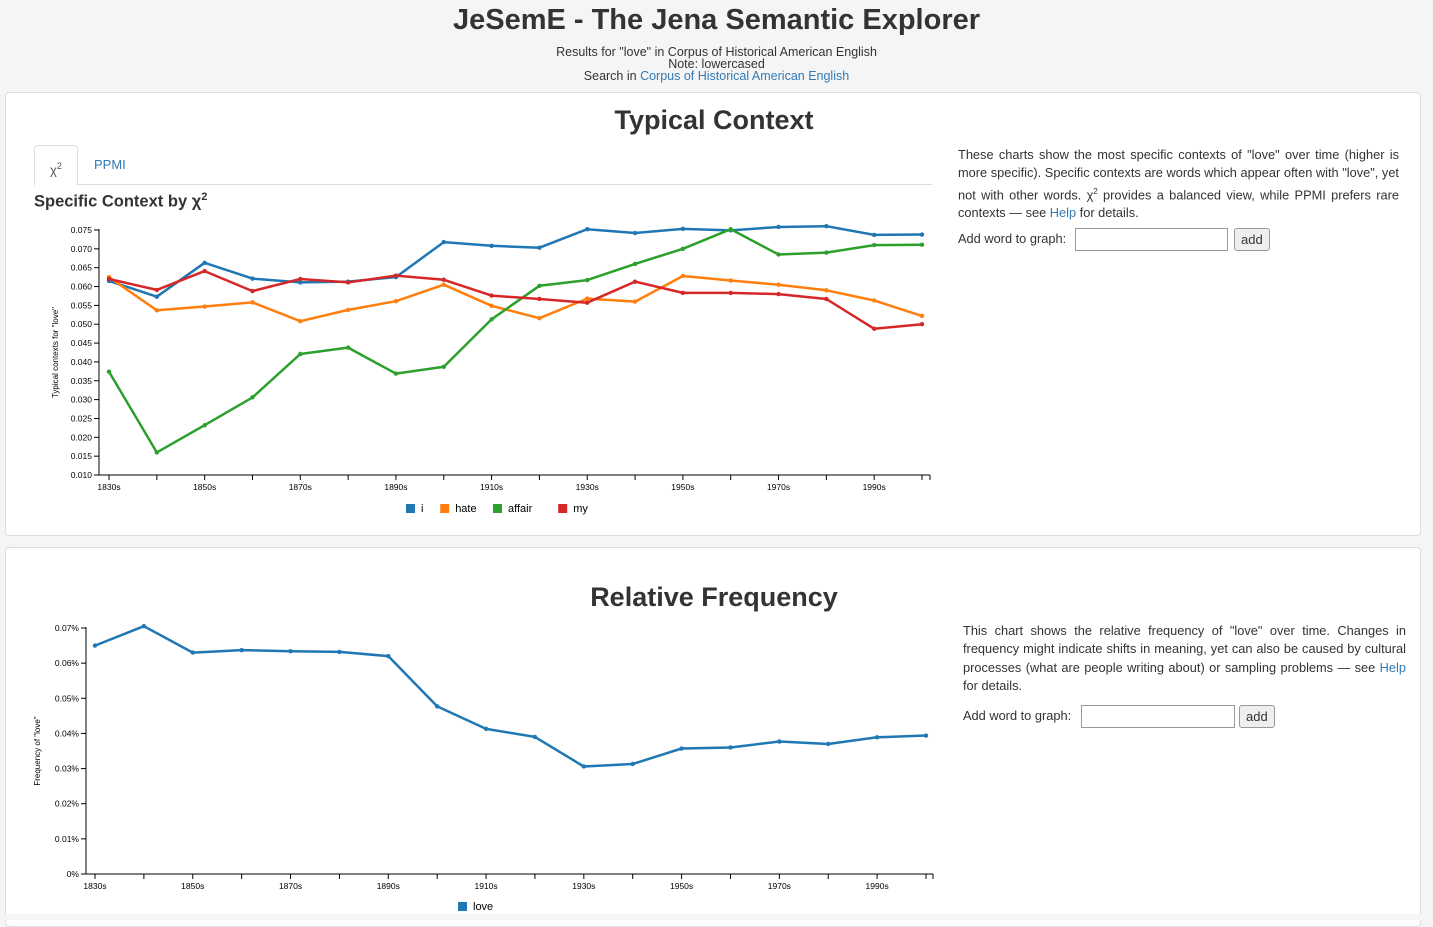  I want to click on context-desc-chi: χ, so click(1090, 194).